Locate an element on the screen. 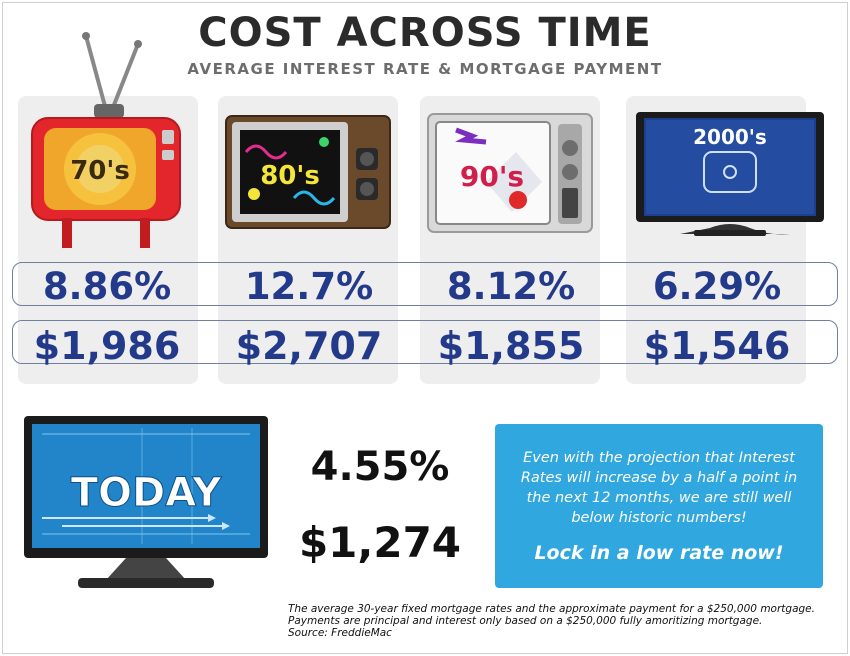 This screenshot has height=656, width=850. payment-80s: $2,707 is located at coordinates (309, 346).